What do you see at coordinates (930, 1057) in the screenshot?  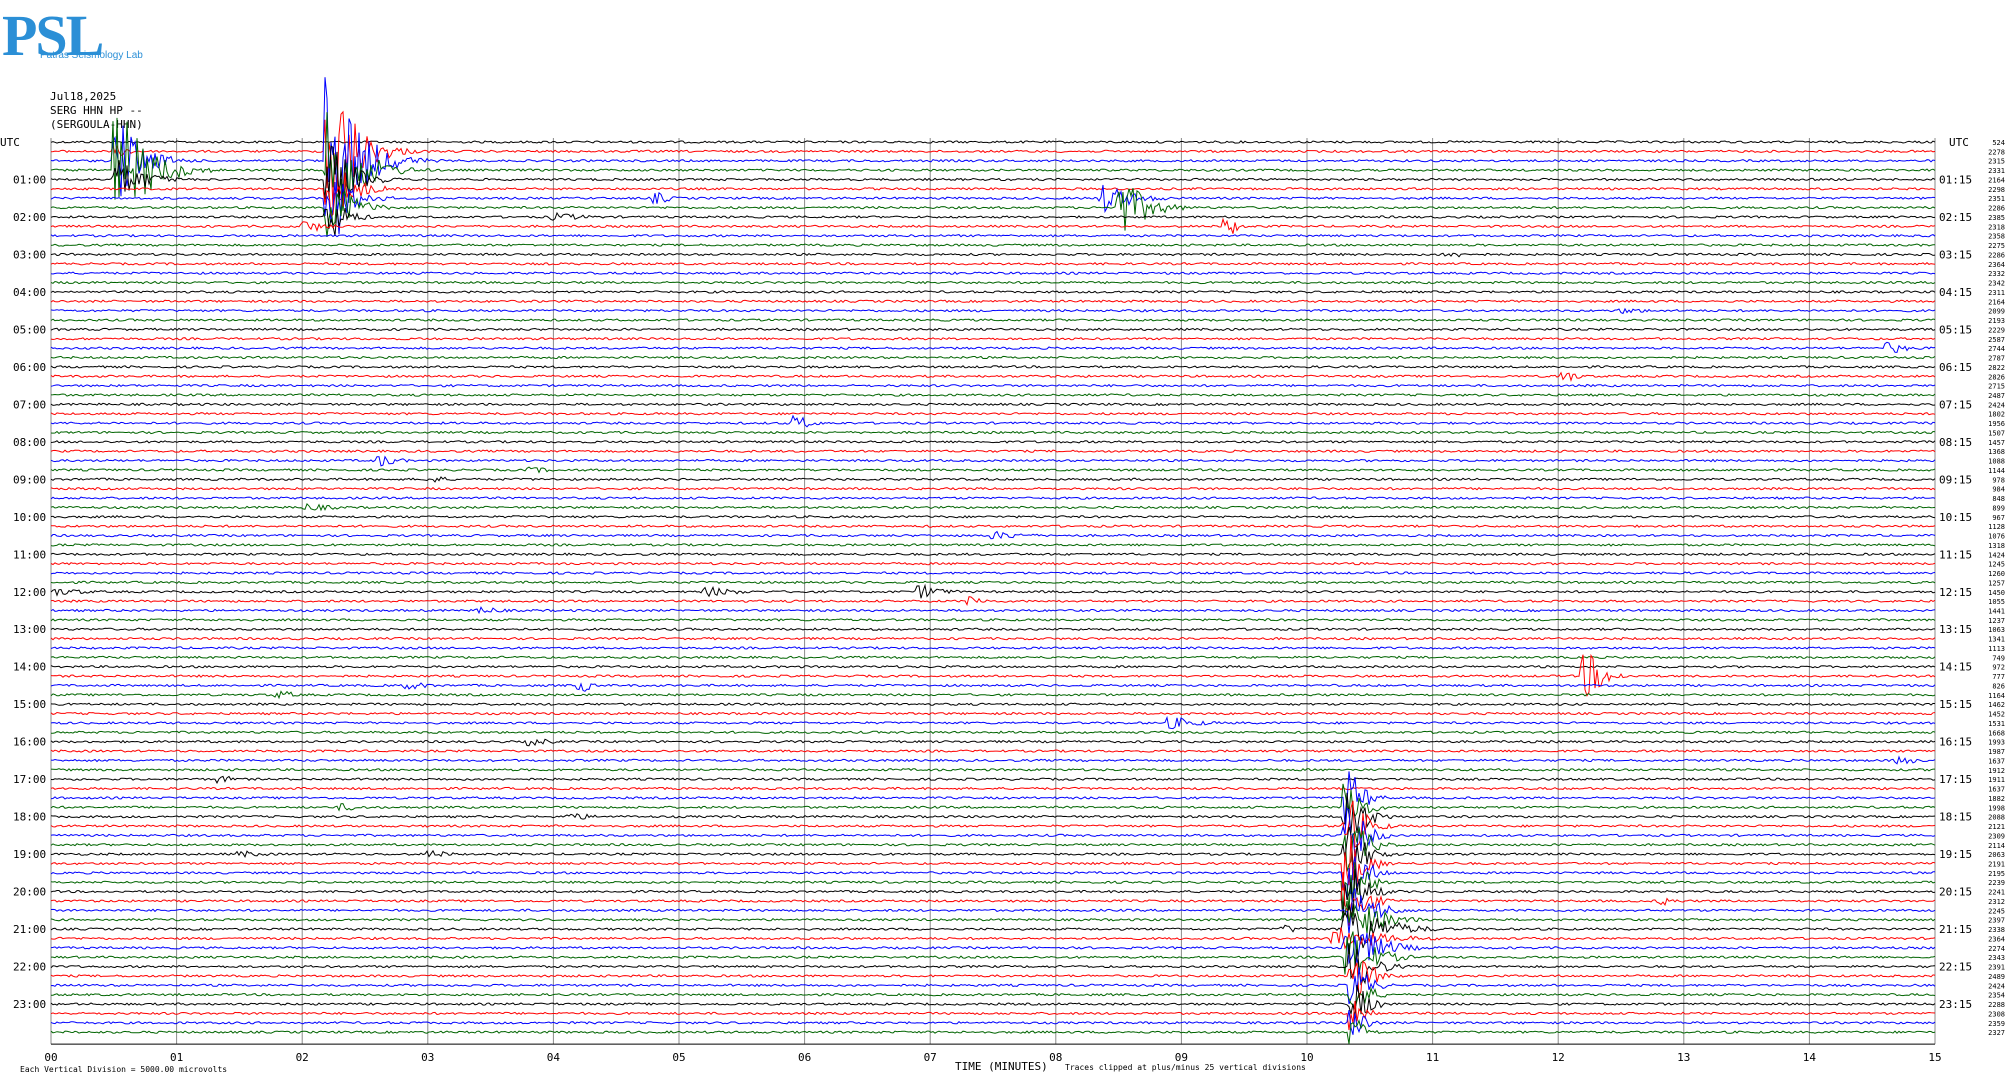 I see `x-tick-label: 07` at bounding box center [930, 1057].